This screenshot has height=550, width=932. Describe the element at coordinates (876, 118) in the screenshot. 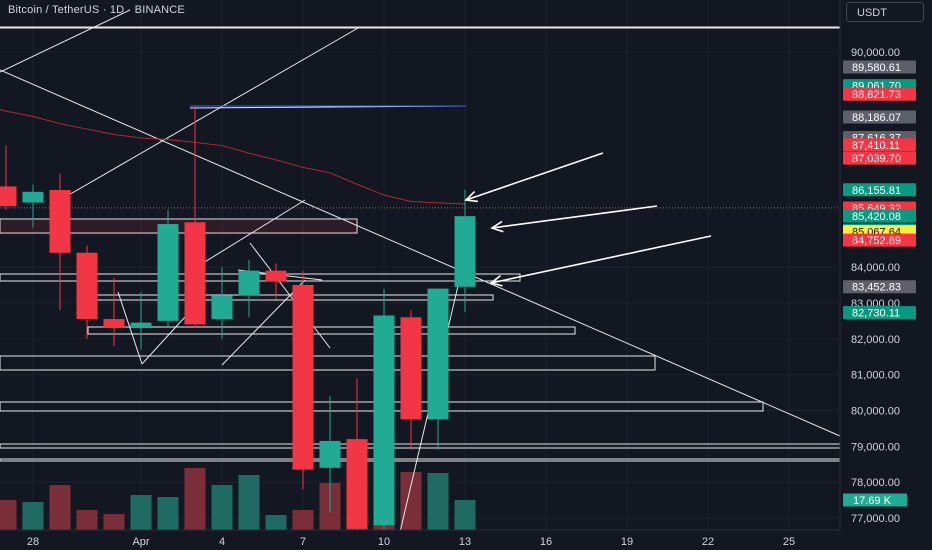

I see `price-label-text: 88,186.07` at that location.